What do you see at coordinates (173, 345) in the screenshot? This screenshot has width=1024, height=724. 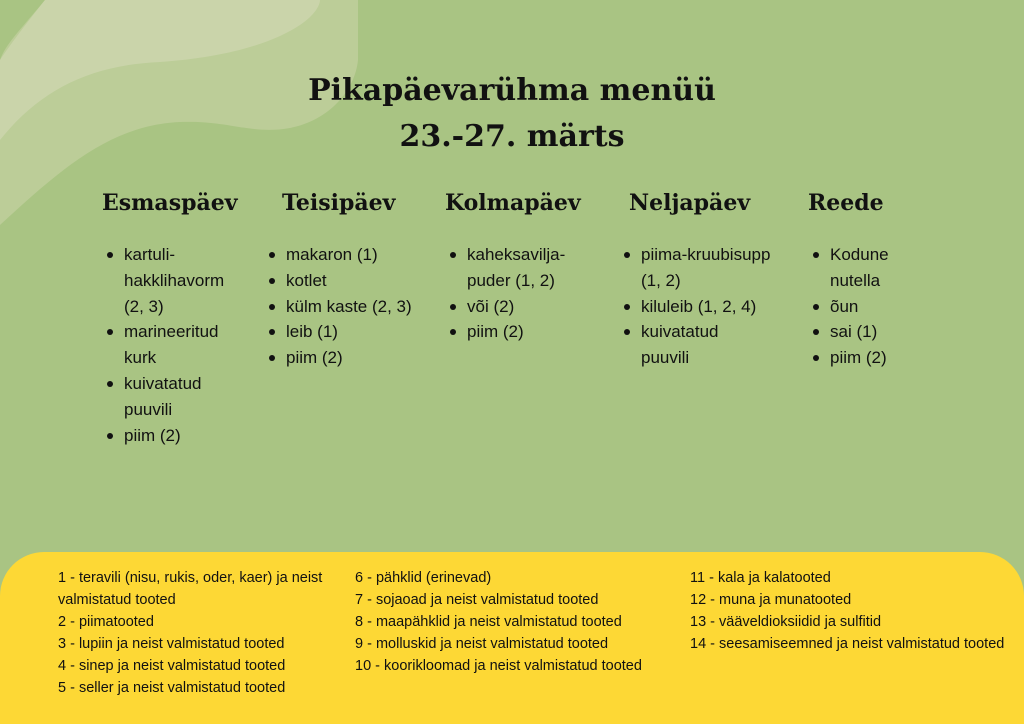 I see `menu-item: marineeritud kurk` at bounding box center [173, 345].